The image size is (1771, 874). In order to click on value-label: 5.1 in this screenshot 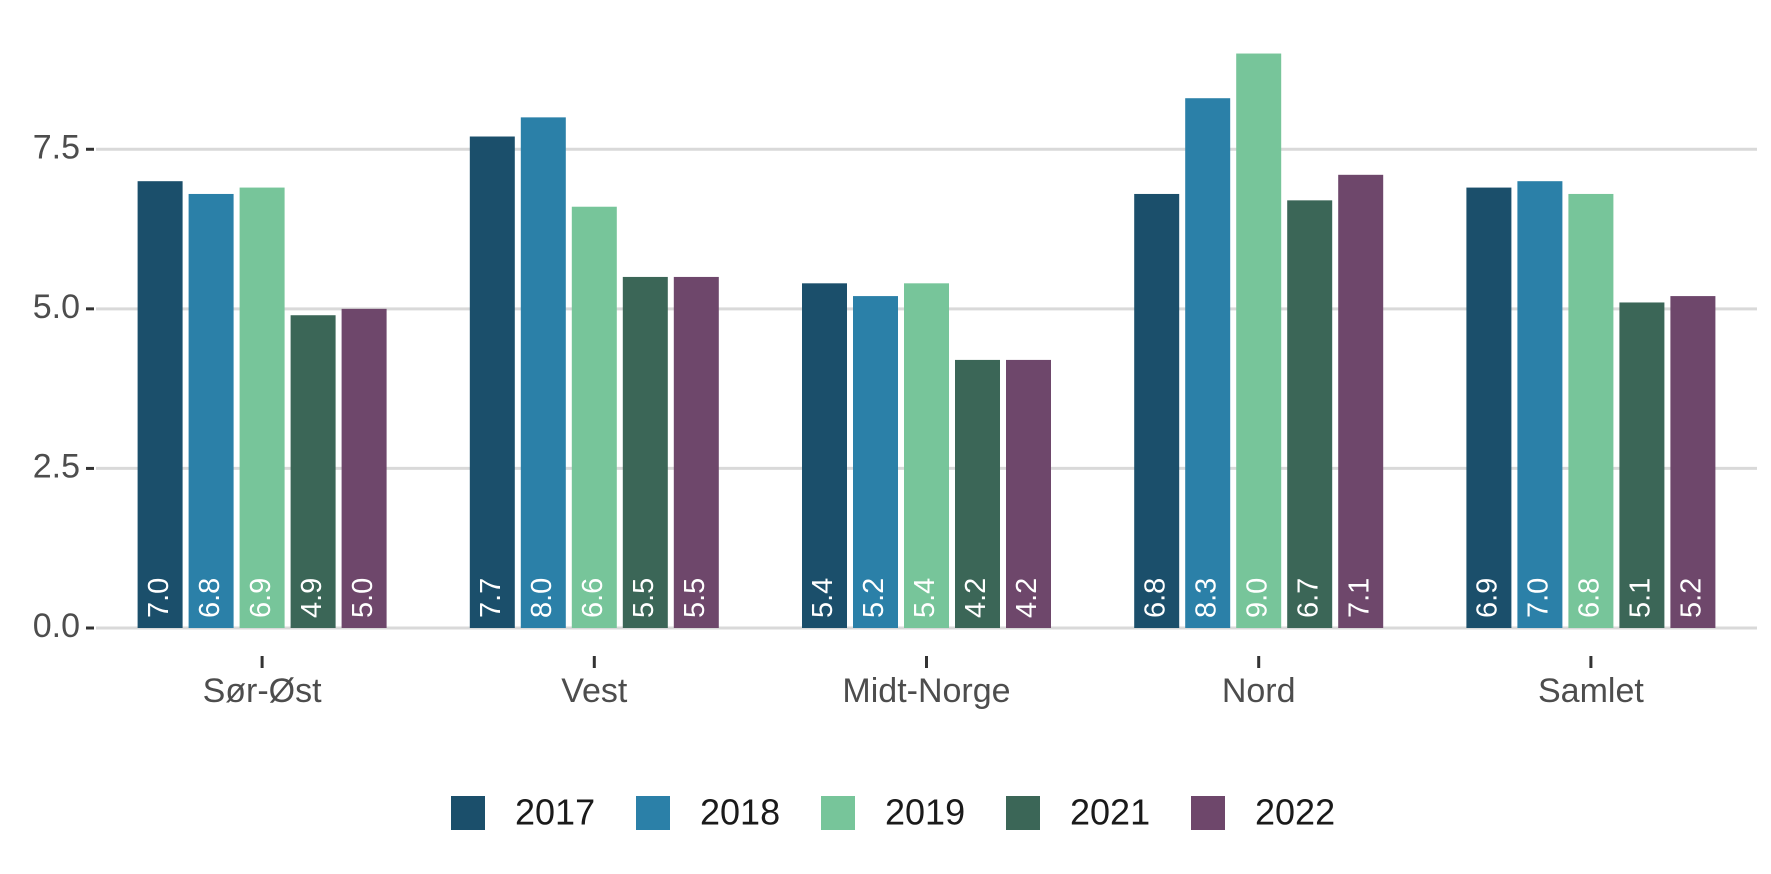, I will do `click(1641, 598)`.